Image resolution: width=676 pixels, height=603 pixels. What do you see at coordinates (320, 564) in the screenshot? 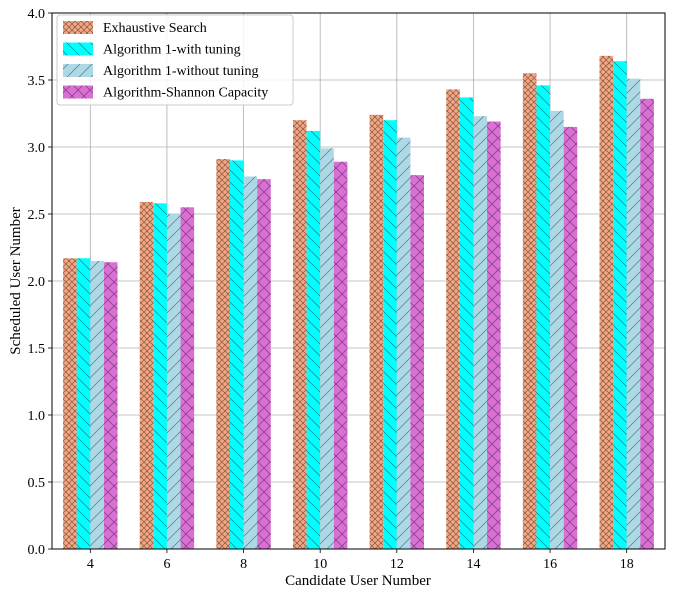
I see `x-tick-label: 10` at bounding box center [320, 564].